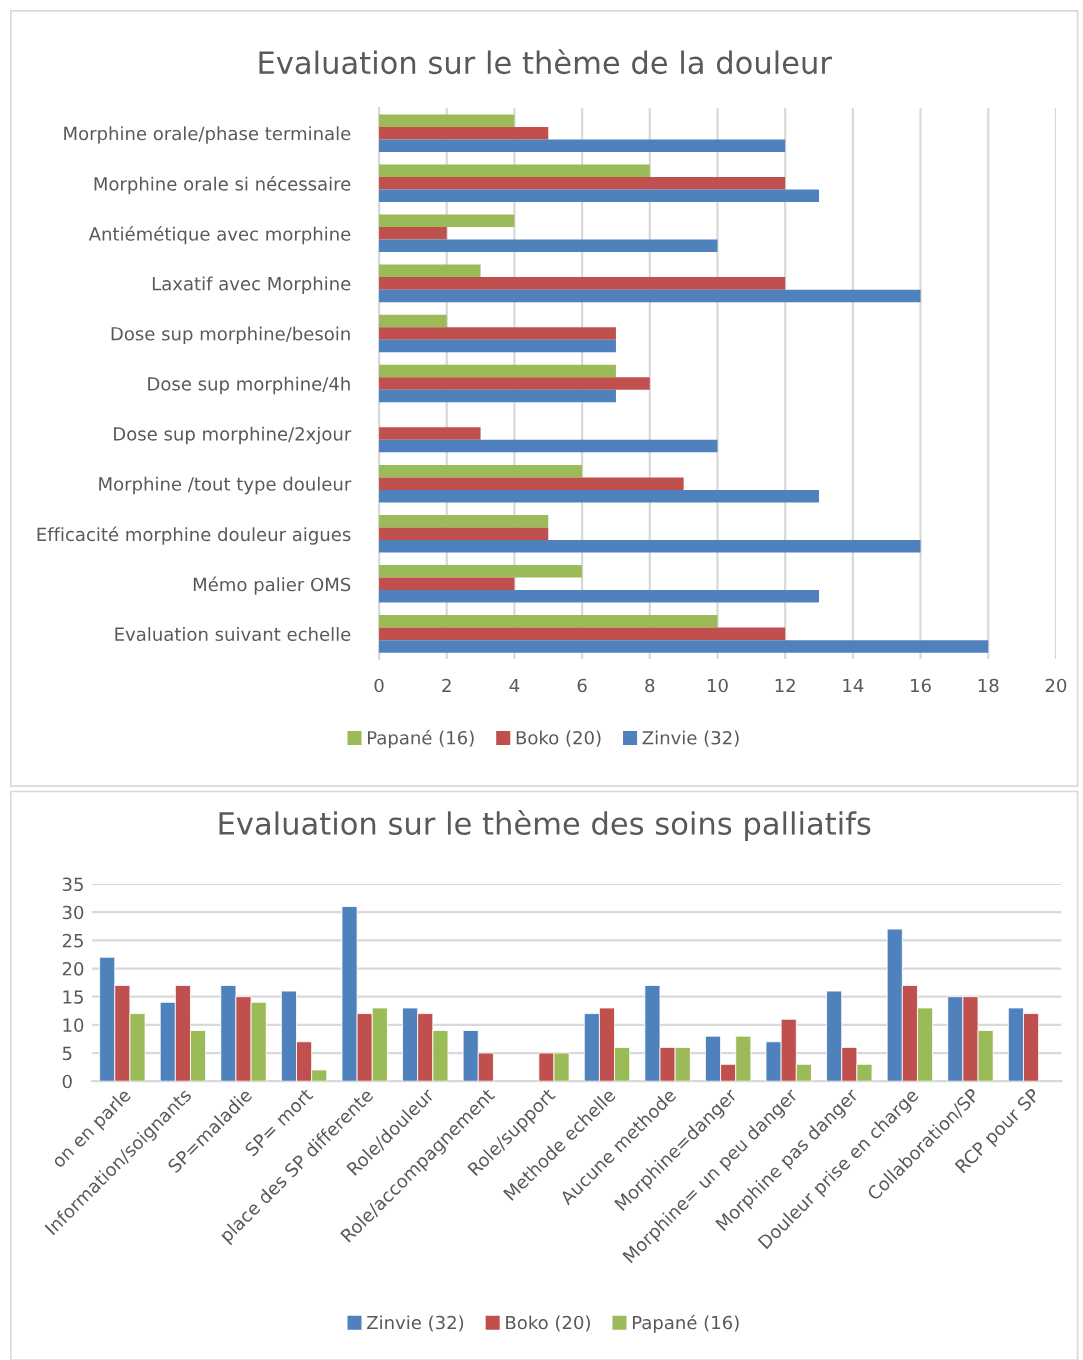 The height and width of the screenshot is (1360, 1083). What do you see at coordinates (67, 1053) in the screenshot?
I see `y-tick-label: 5` at bounding box center [67, 1053].